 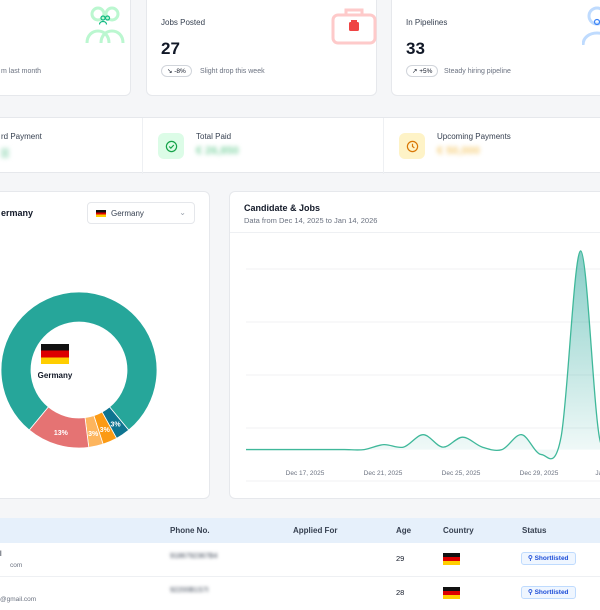 I want to click on users-icon, so click(x=105, y=26).